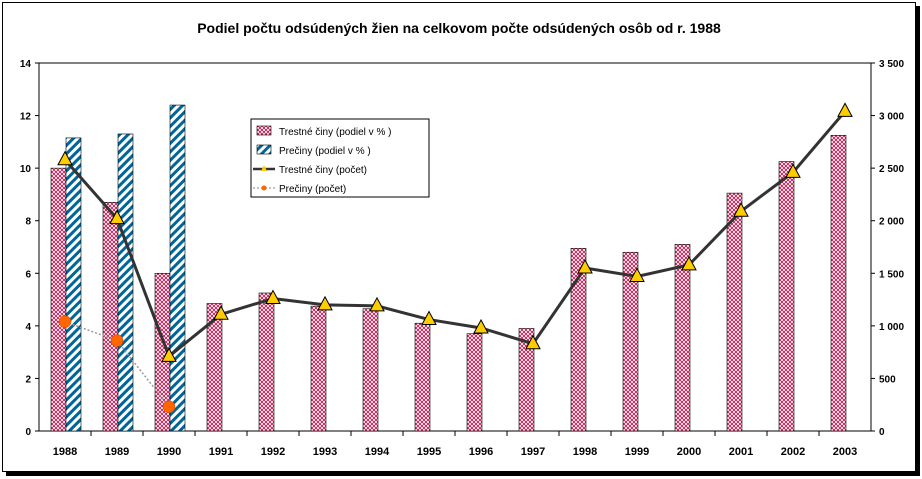  I want to click on x-axis-tick-label: 1997, so click(533, 452).